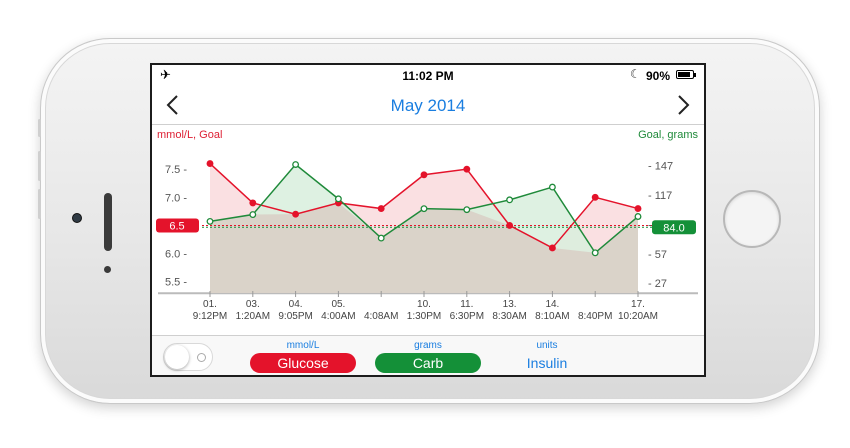 The image size is (850, 448). What do you see at coordinates (296, 304) in the screenshot?
I see `x-tick-label-date: 04.` at bounding box center [296, 304].